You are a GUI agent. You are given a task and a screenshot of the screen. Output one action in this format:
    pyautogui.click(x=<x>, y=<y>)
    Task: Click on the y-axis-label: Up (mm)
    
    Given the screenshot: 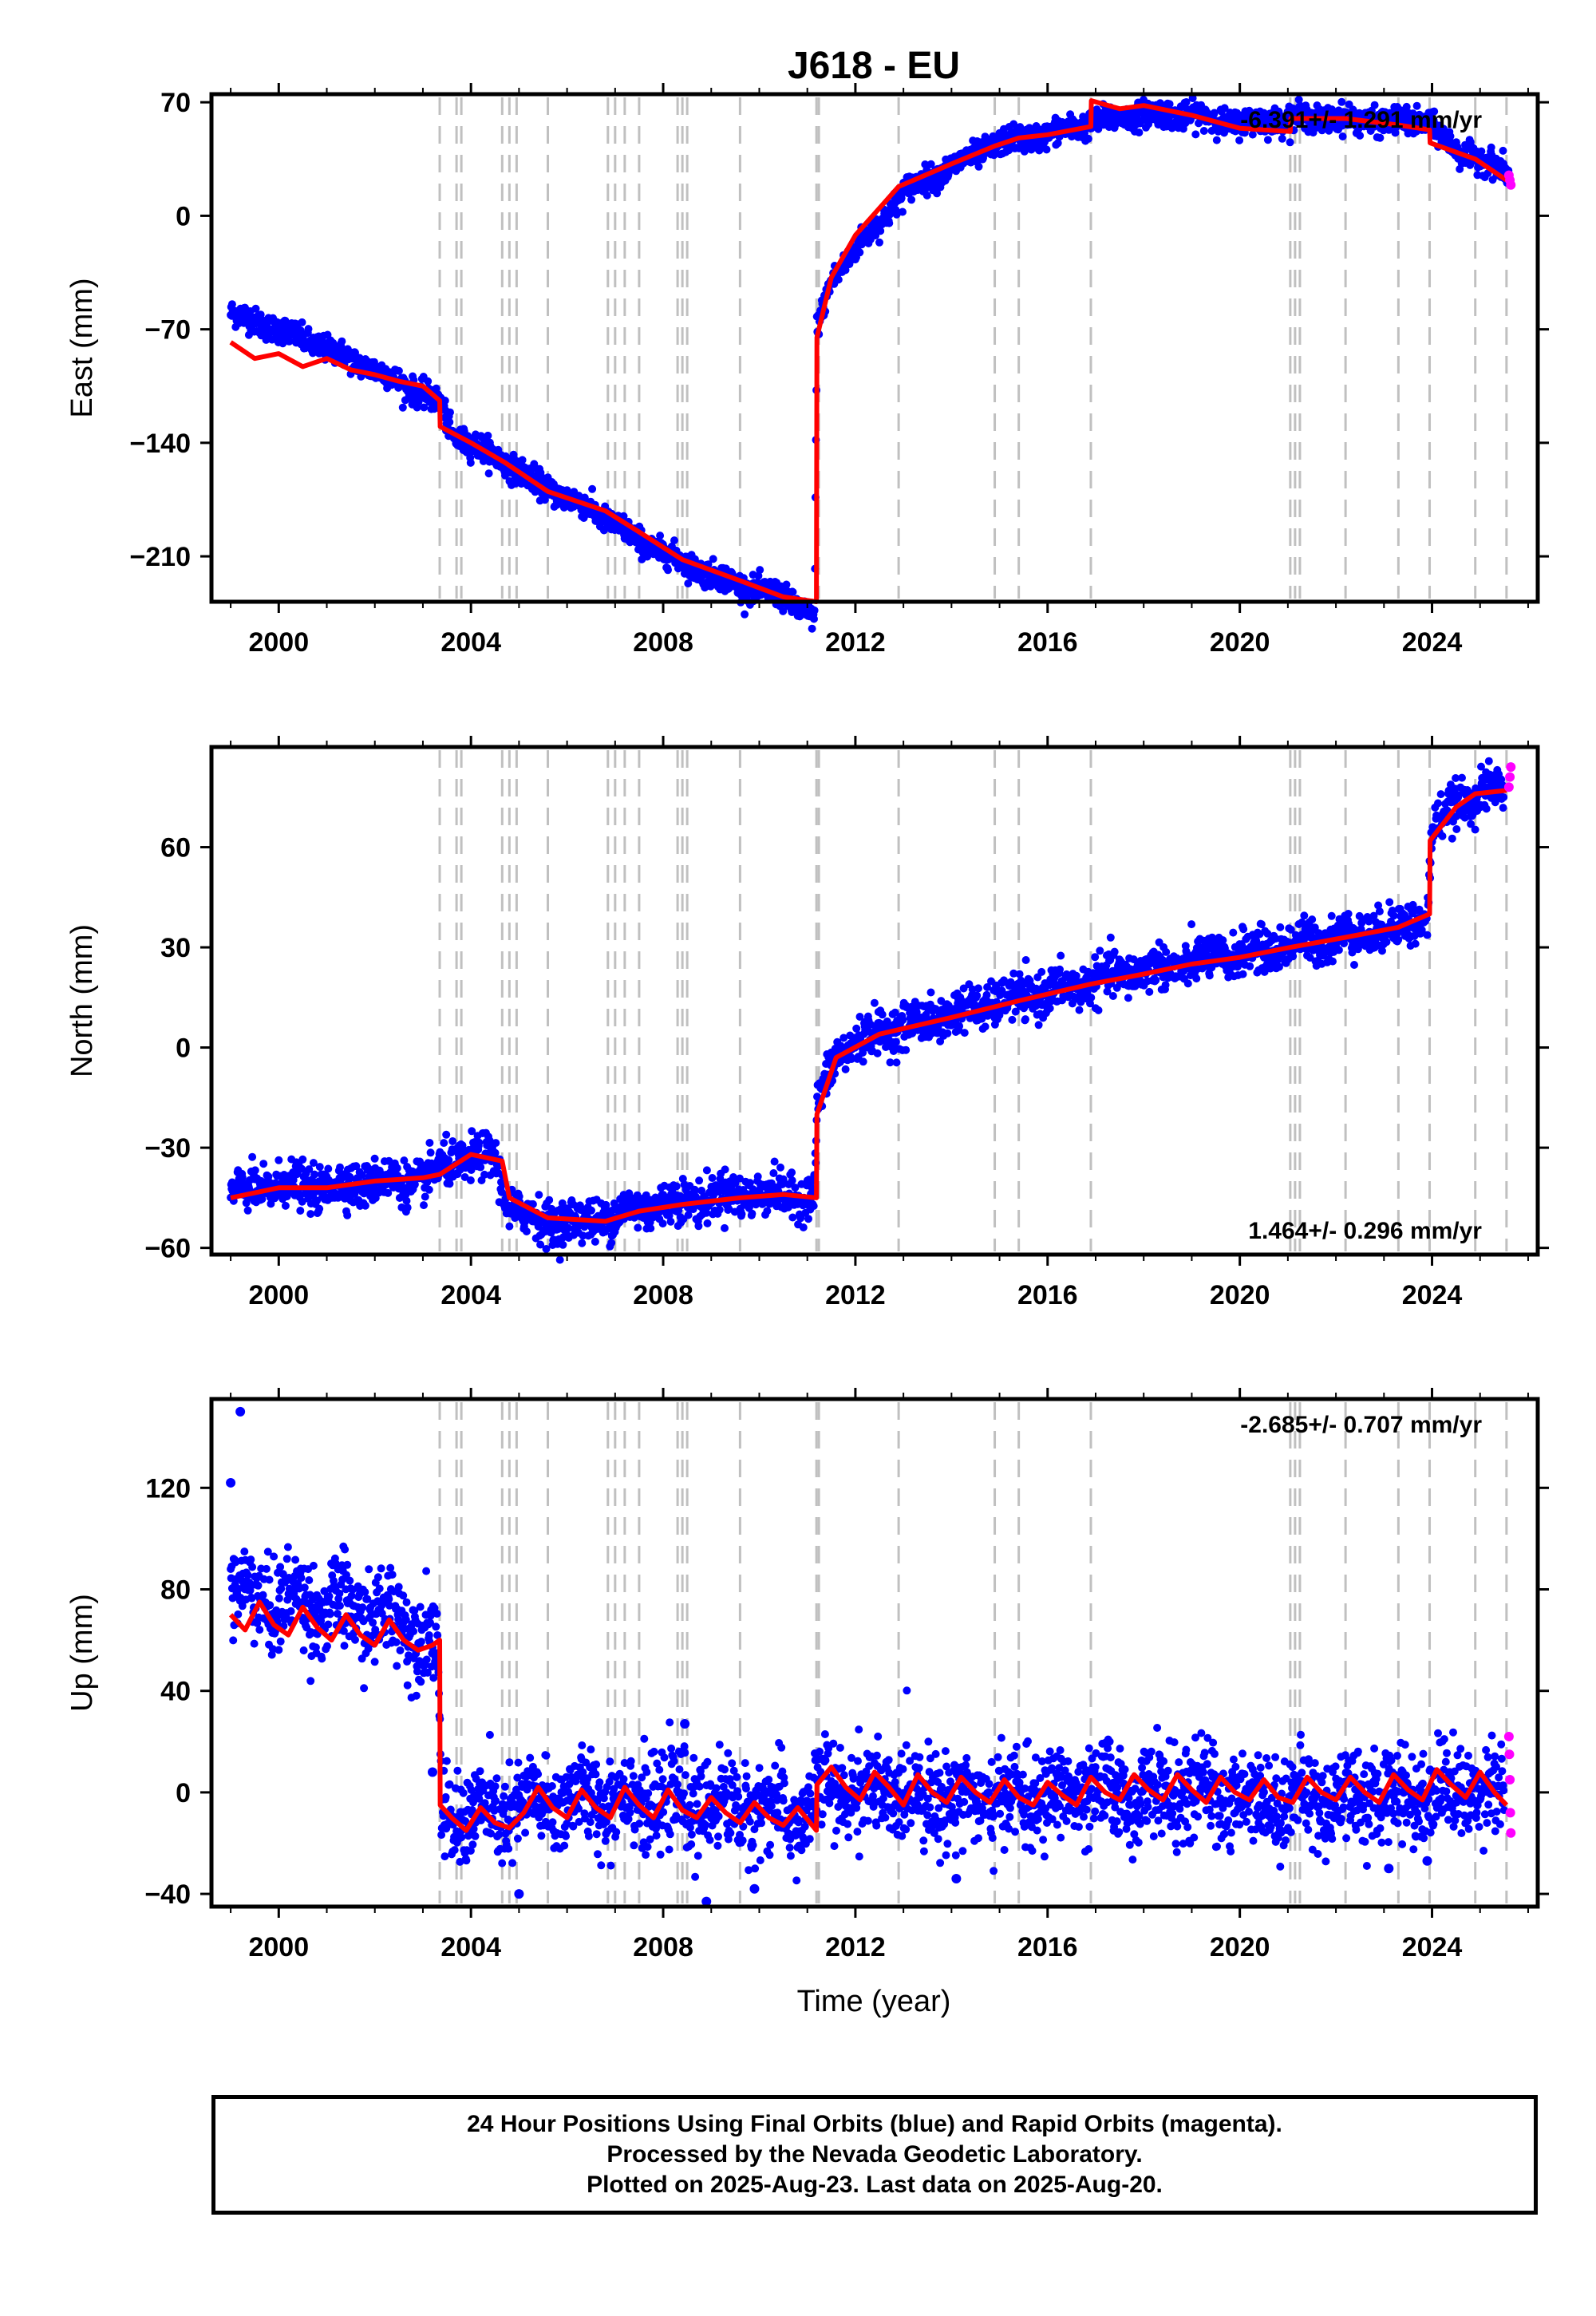 What is the action you would take?
    pyautogui.click(x=82, y=1653)
    